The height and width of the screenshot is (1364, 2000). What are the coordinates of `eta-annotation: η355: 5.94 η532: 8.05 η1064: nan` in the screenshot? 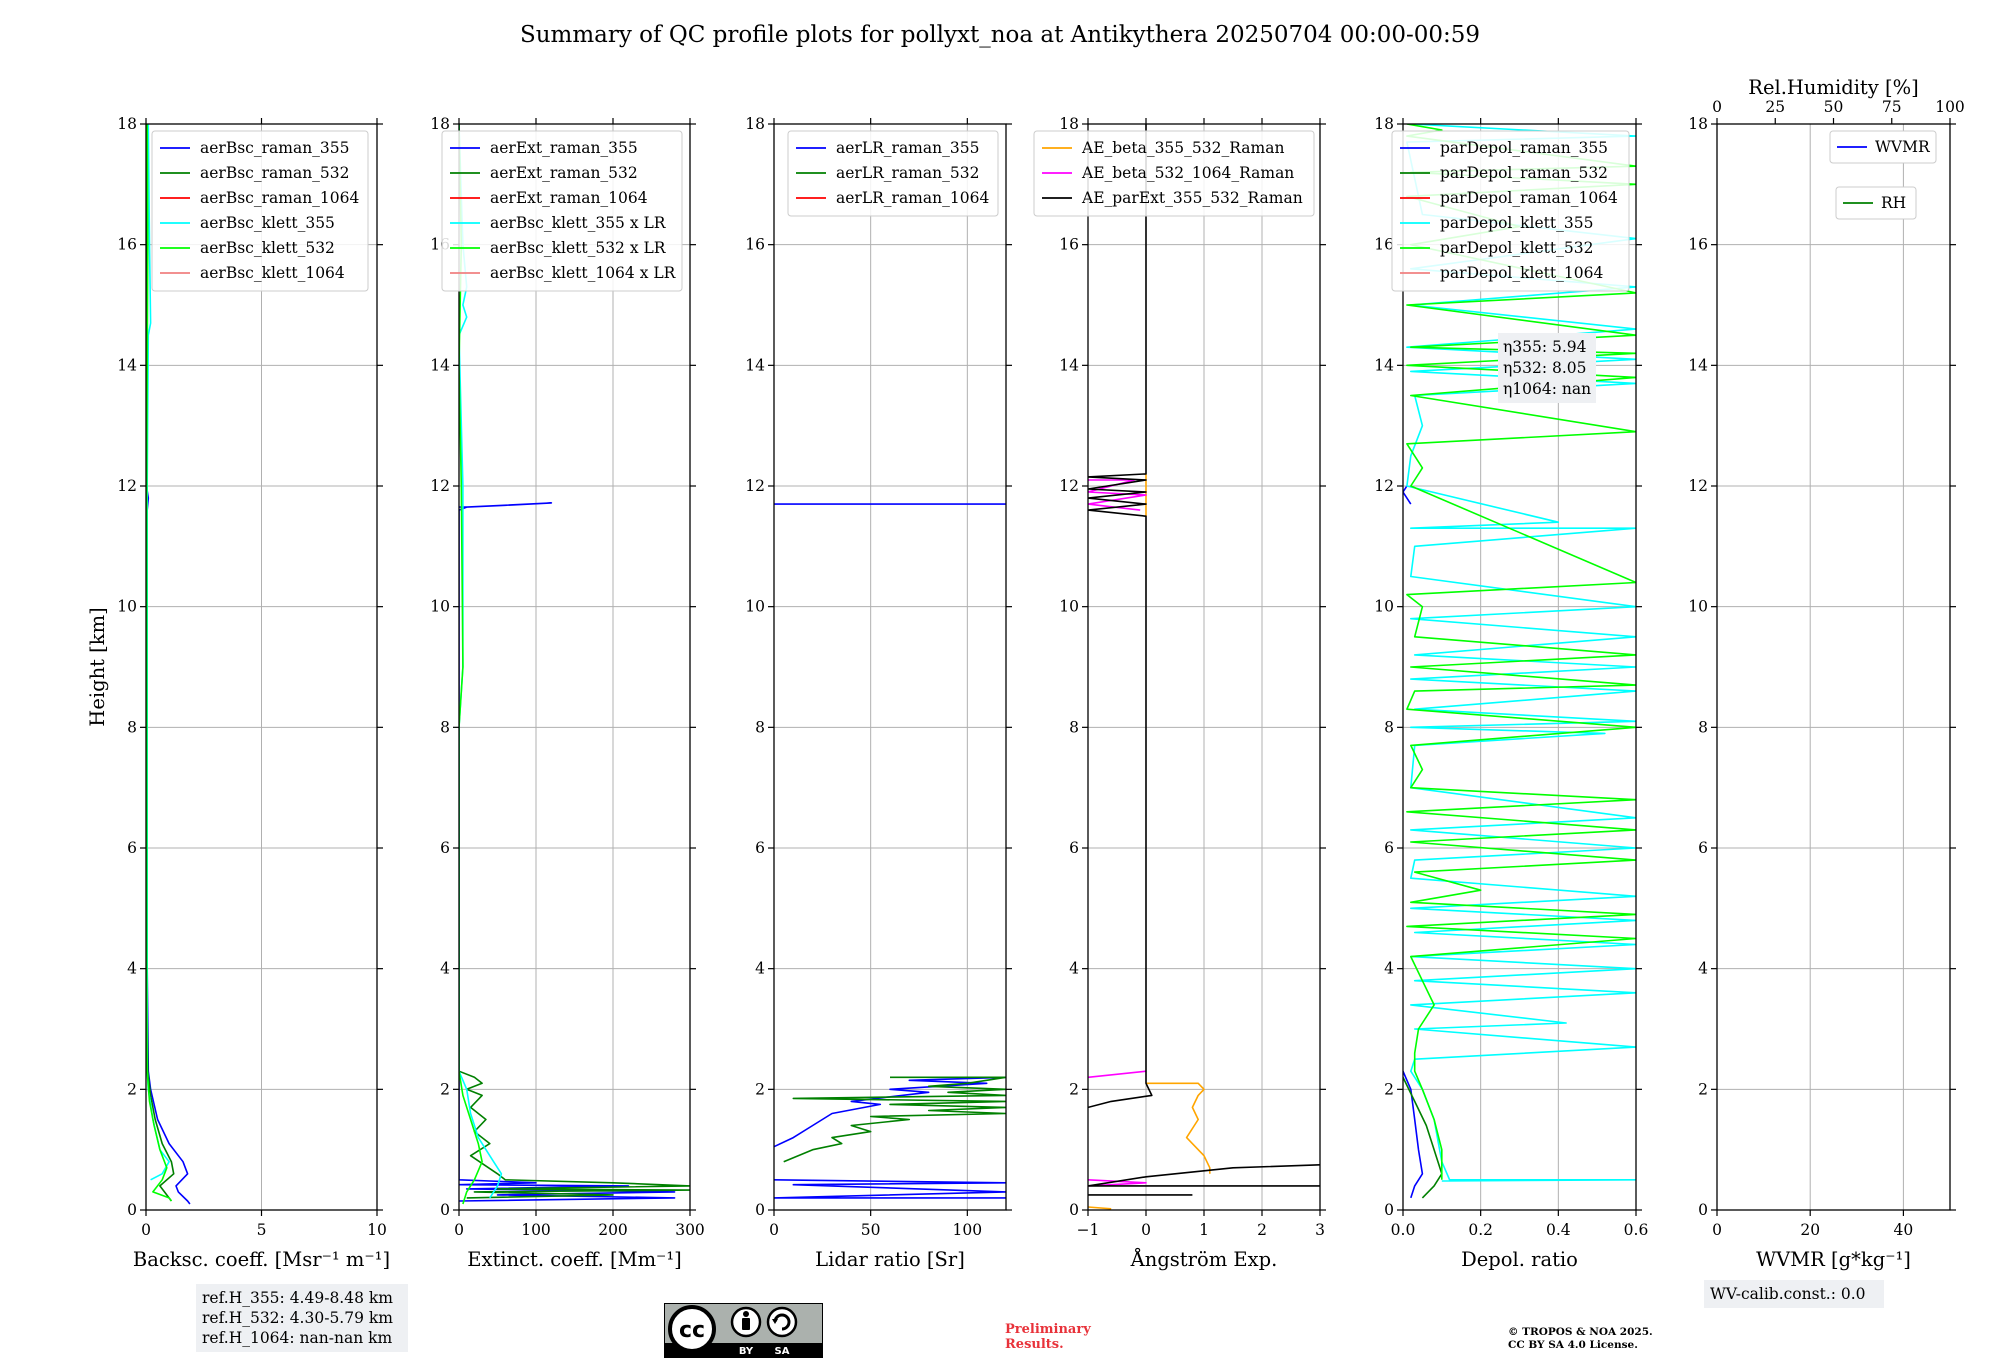 It's located at (1547, 368).